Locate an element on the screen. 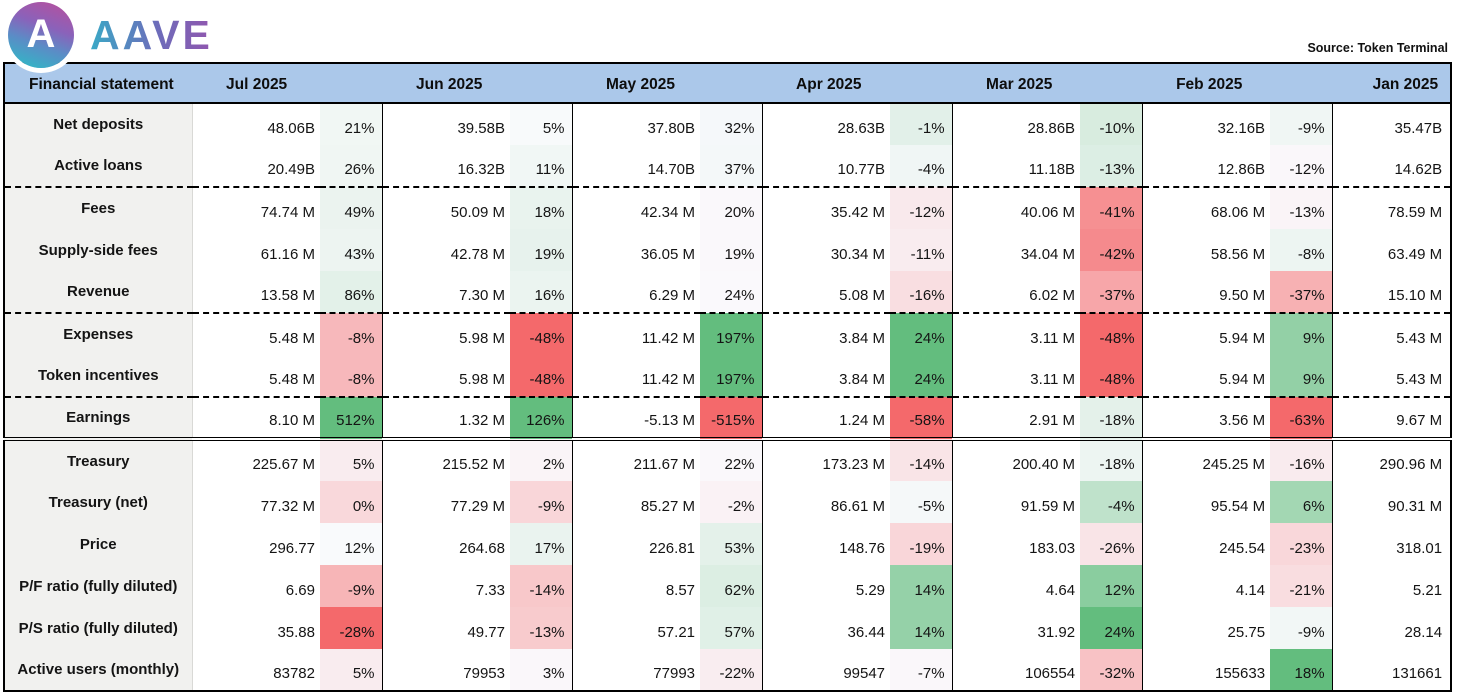 The image size is (1458, 700). metric-value-cell: 8.57 is located at coordinates (636, 586).